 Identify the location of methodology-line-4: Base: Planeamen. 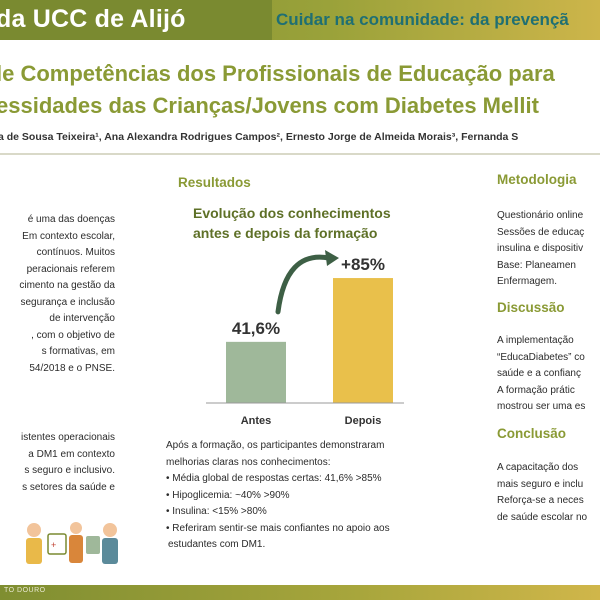
(536, 265).